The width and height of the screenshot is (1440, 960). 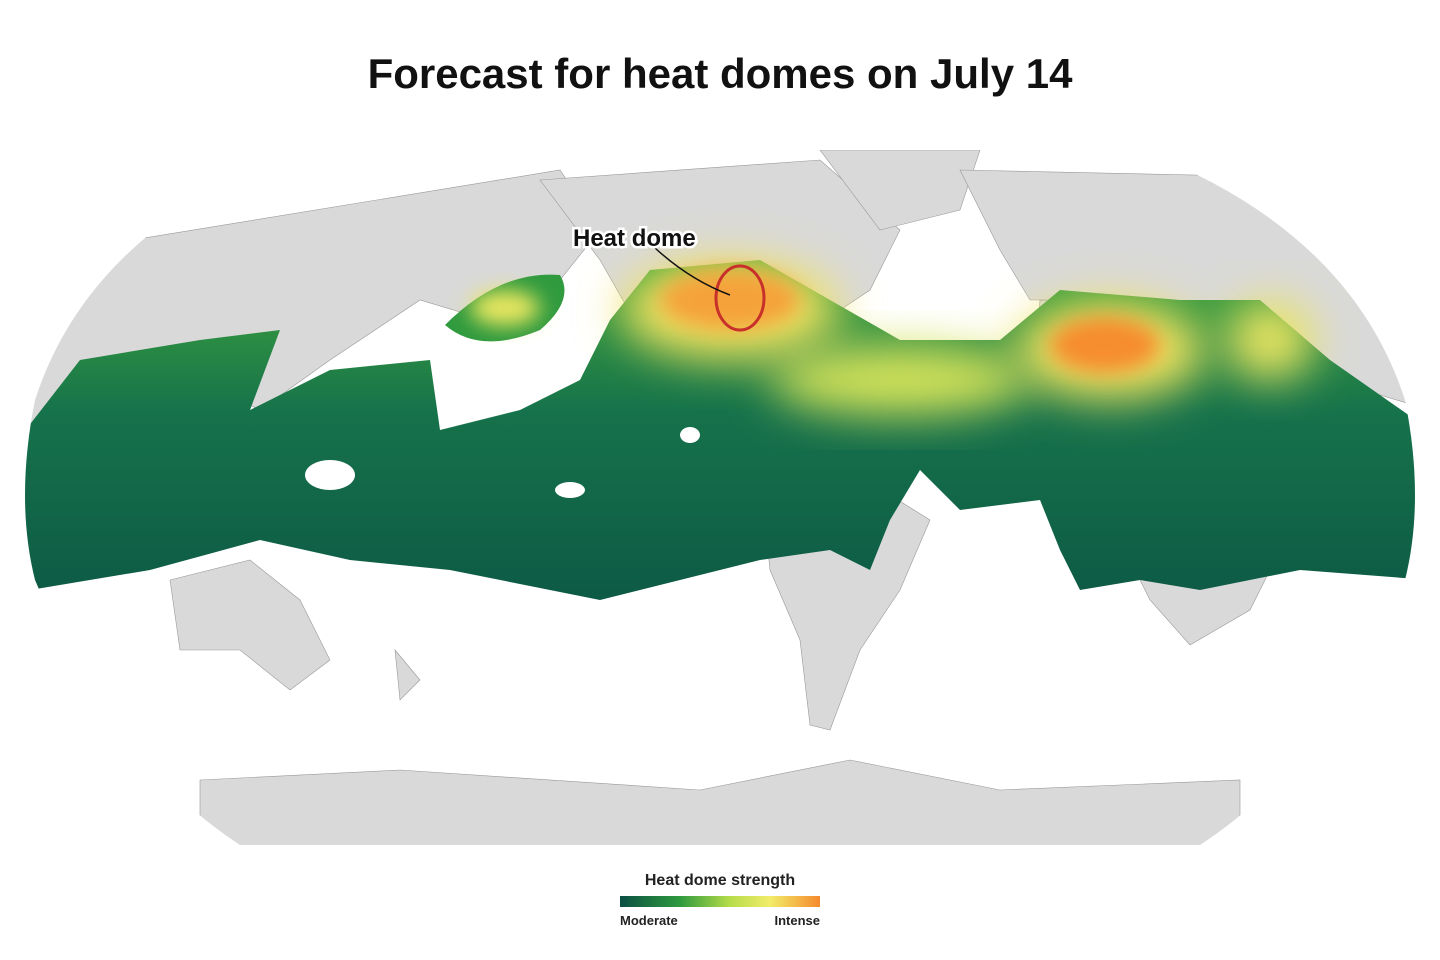 What do you see at coordinates (649, 920) in the screenshot?
I see `legend-low: Moderate` at bounding box center [649, 920].